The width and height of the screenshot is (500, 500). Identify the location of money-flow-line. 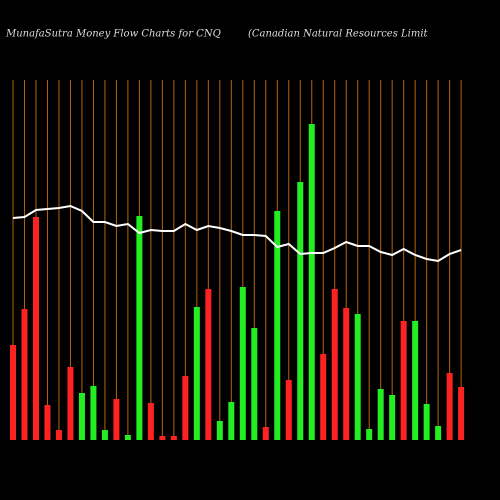
(237, 233).